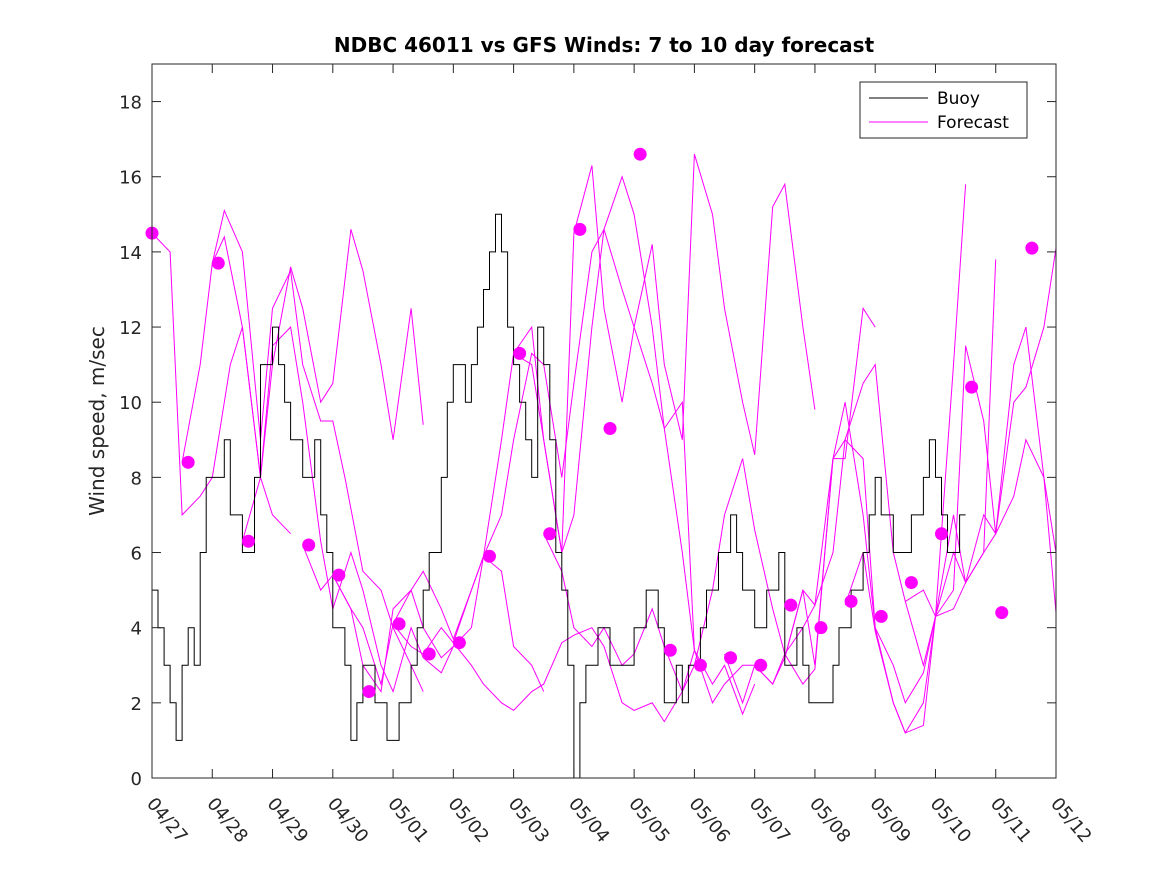  I want to click on y-tick-label: 18, so click(130, 103).